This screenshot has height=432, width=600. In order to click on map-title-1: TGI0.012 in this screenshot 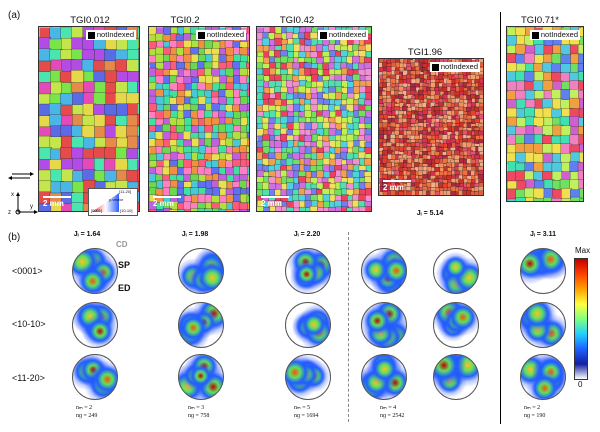, I will do `click(90, 20)`.